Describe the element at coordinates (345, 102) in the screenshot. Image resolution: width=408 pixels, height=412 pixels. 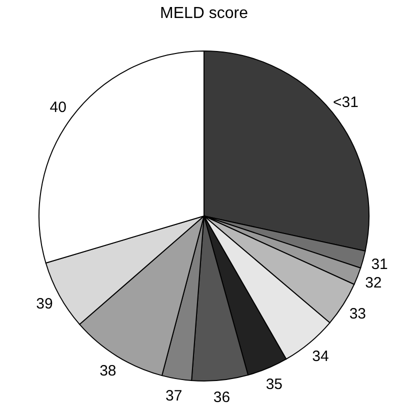
I see `slice-label: <31` at that location.